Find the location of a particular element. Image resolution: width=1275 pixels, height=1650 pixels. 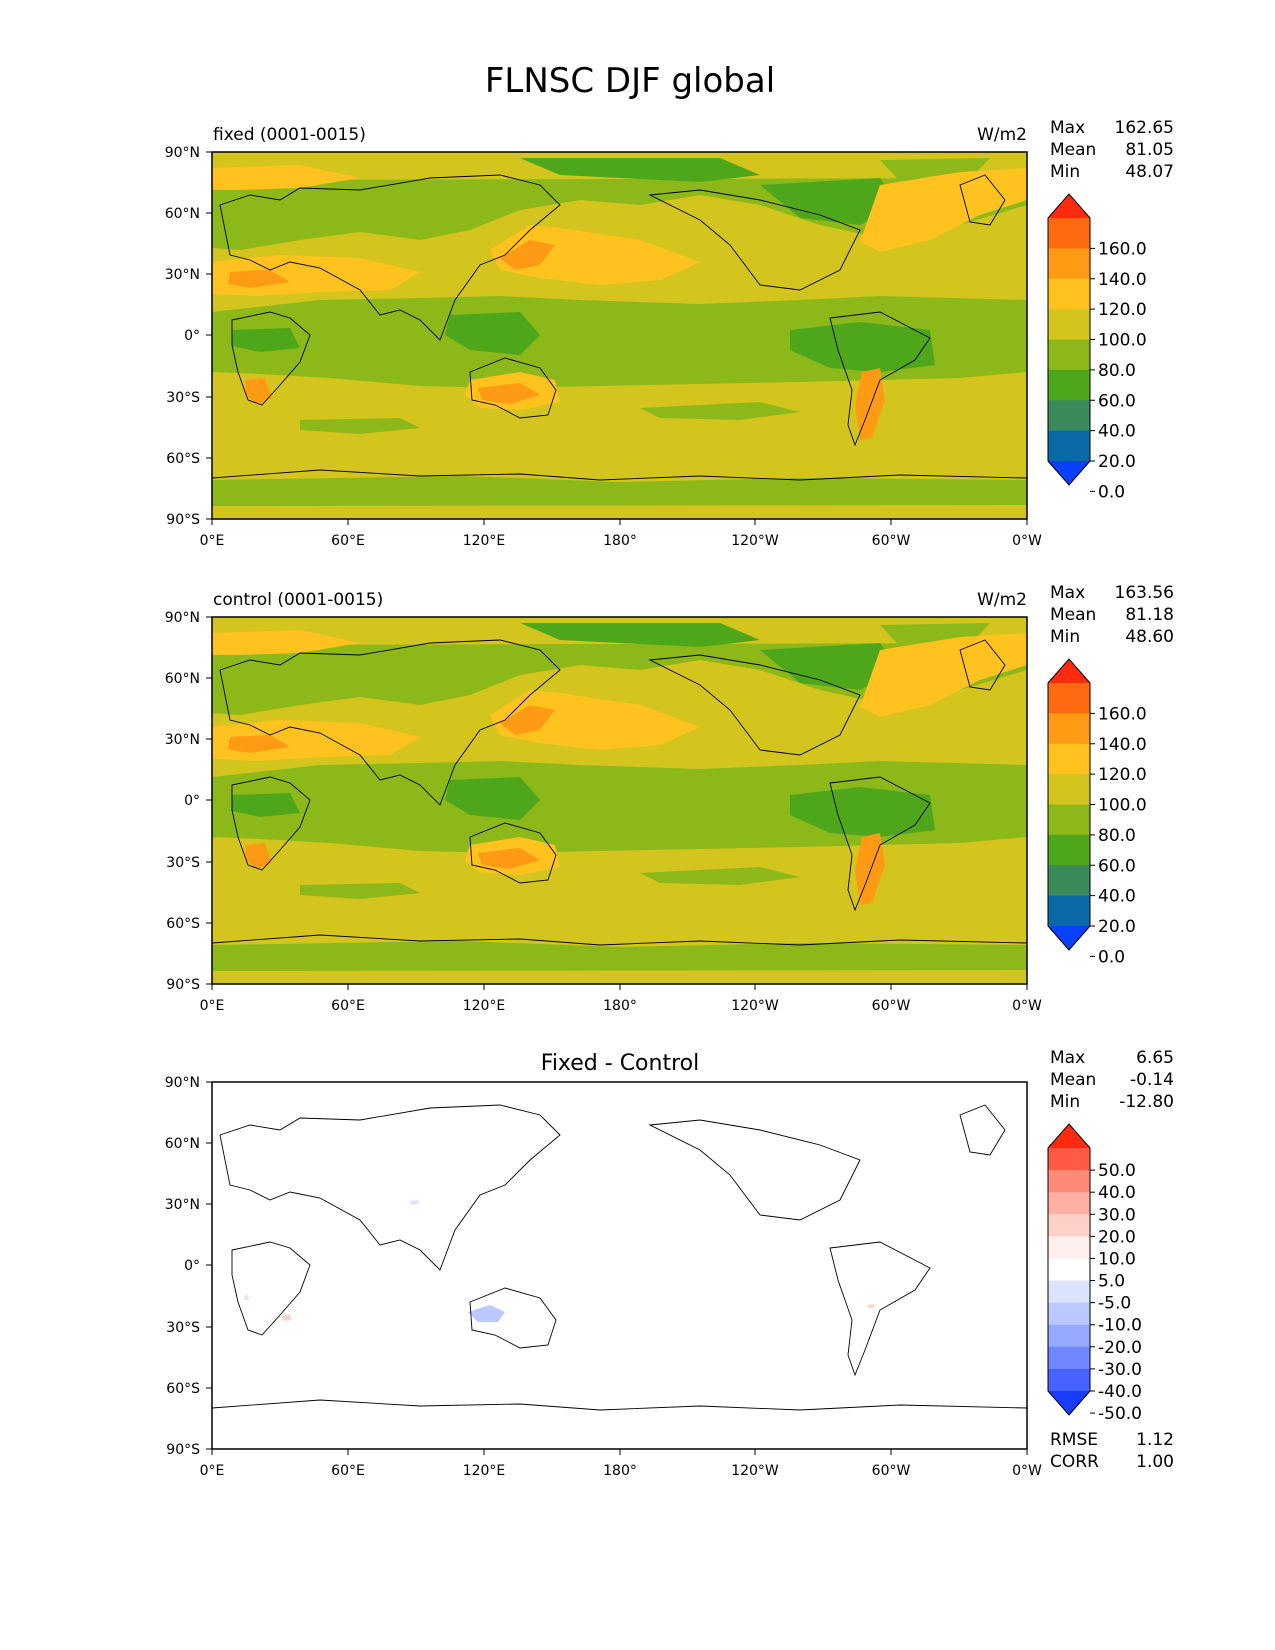

colorbar-tick-label: 120.0 is located at coordinates (1122, 310).